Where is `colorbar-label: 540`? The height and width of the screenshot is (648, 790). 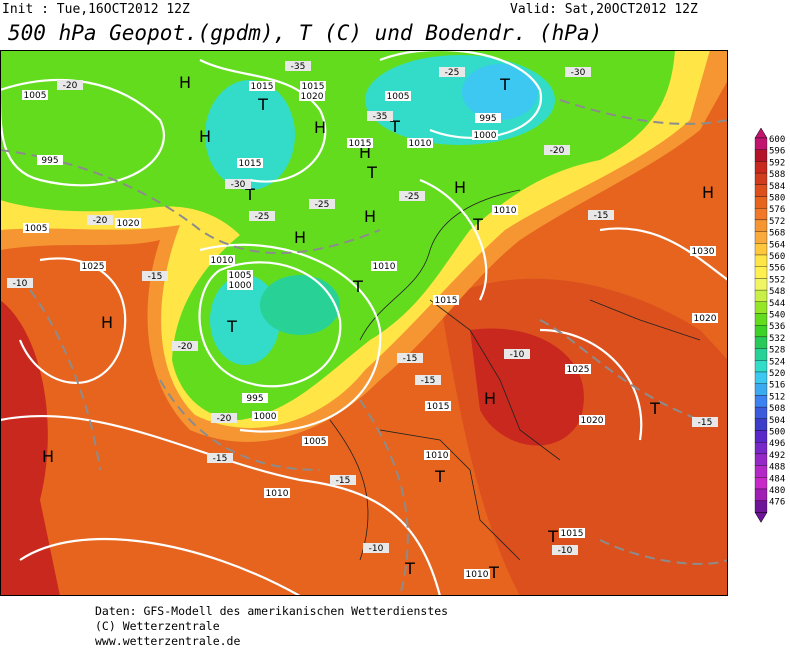
colorbar-label: 540 is located at coordinates (777, 316).